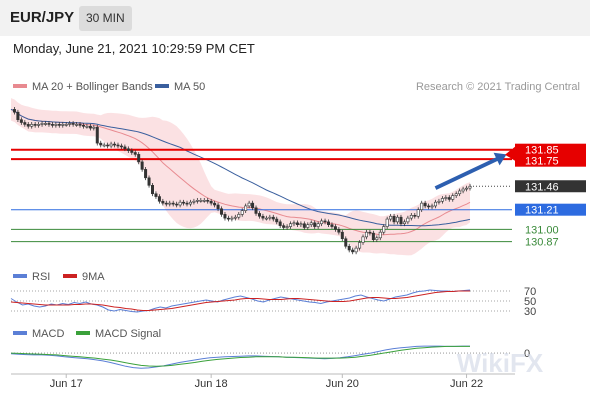 The height and width of the screenshot is (400, 590). What do you see at coordinates (20, 86) in the screenshot?
I see `ma20-legend-swatch` at bounding box center [20, 86].